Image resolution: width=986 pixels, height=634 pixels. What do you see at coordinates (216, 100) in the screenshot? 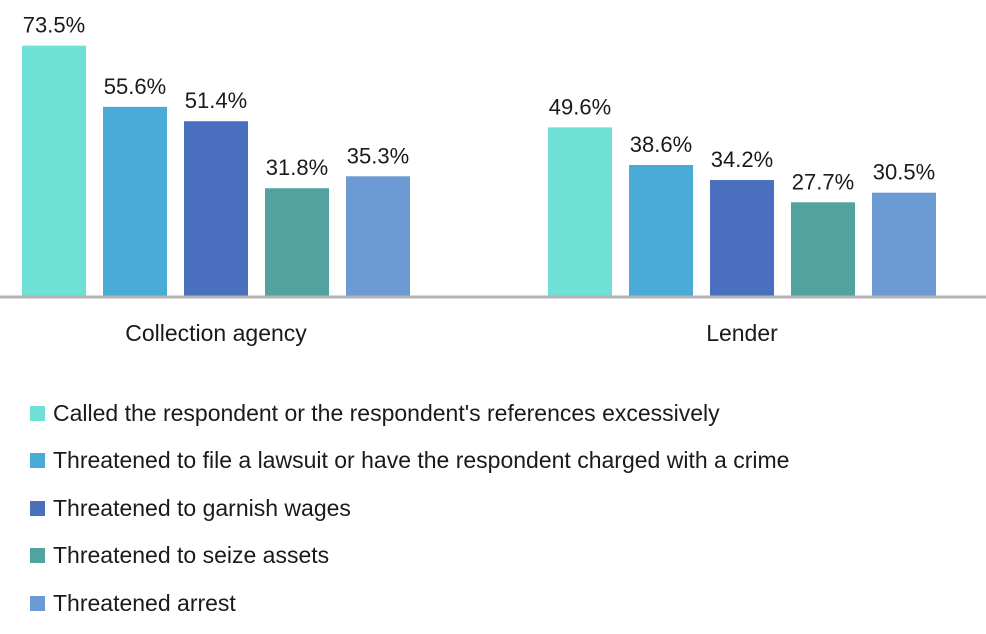
I see `data-label: 51.4%` at bounding box center [216, 100].